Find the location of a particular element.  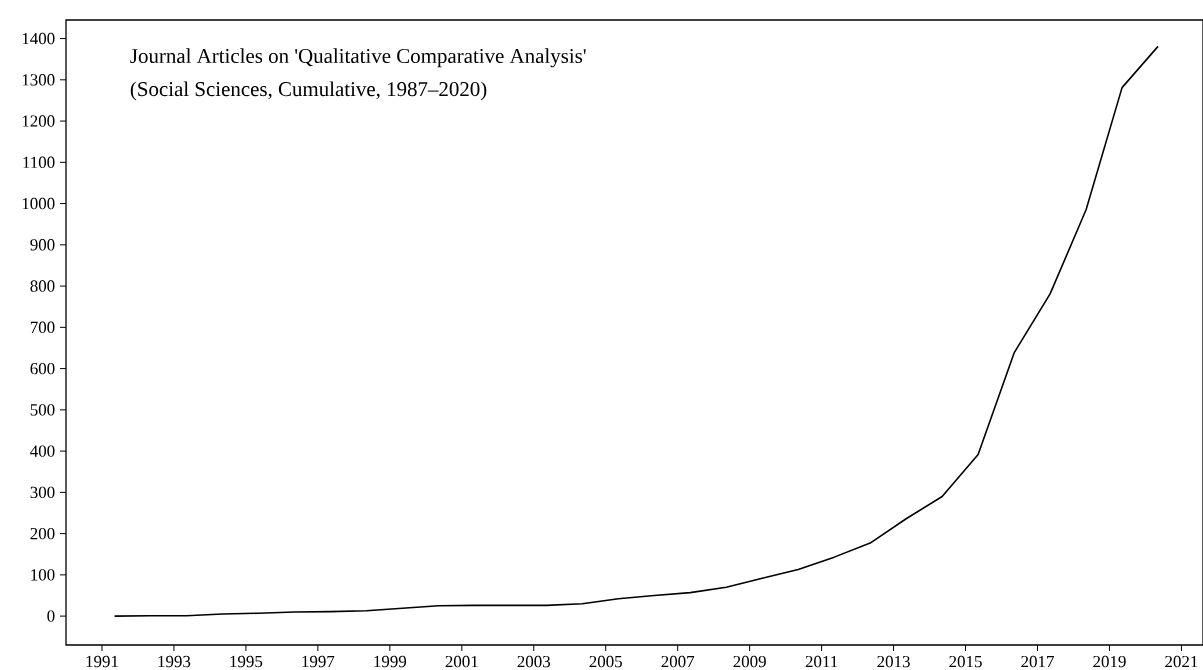

y-tick-label: 400 is located at coordinates (42, 451).